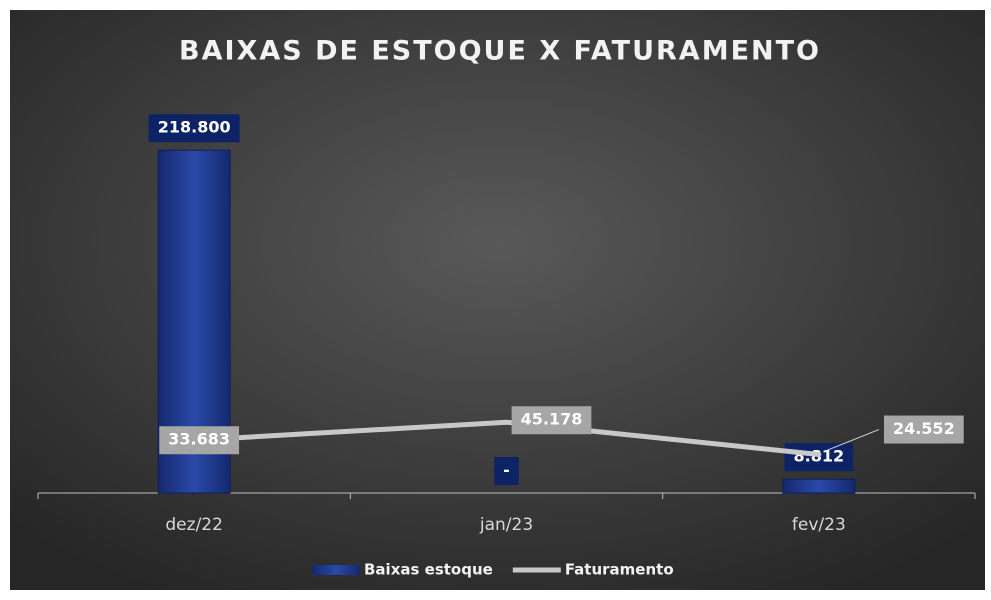  Describe the element at coordinates (819, 525) in the screenshot. I see `x-tick-label: fev/23` at that location.